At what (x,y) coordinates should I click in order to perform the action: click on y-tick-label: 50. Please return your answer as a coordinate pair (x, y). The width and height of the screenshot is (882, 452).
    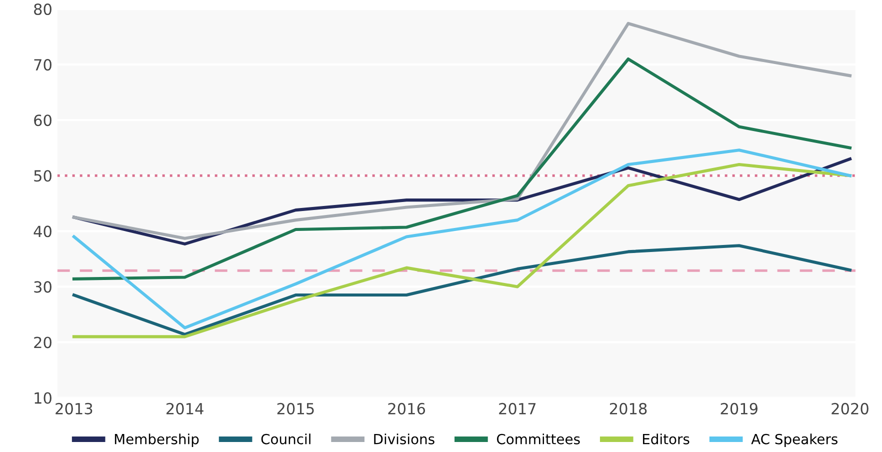
    Looking at the image, I should click on (43, 176).